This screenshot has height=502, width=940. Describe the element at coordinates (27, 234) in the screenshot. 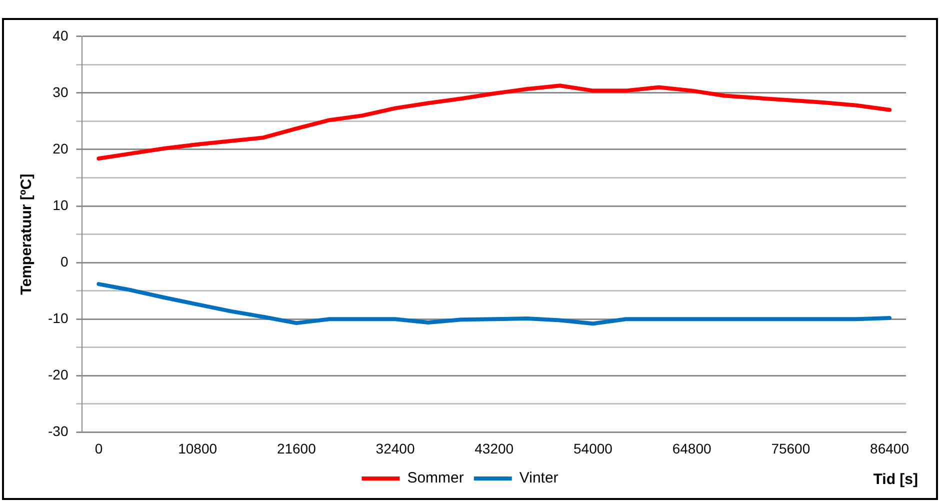

I see `y-axis-title: Temperatuur [ºC]` at that location.